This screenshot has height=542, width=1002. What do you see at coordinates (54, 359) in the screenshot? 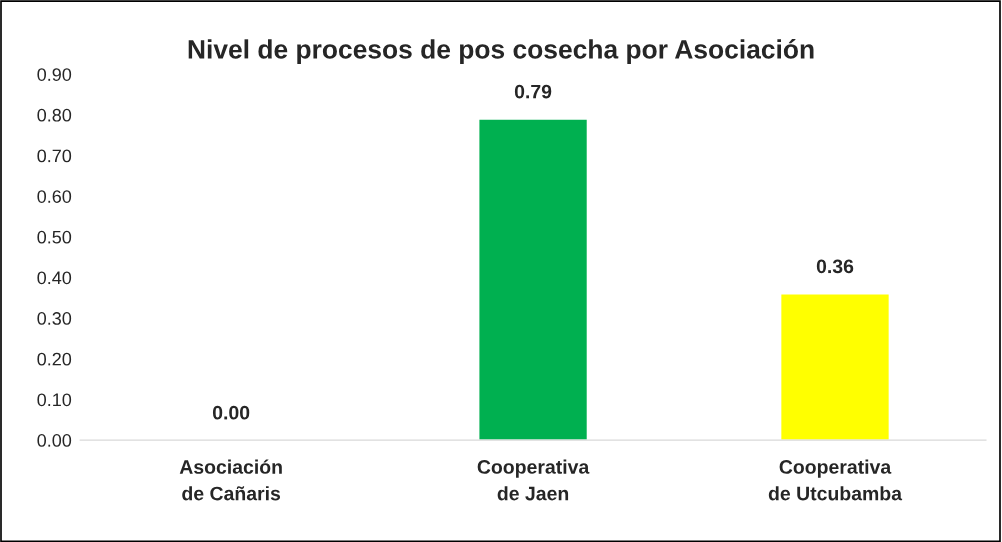
I see `y-tick-label: 0.20` at bounding box center [54, 359].